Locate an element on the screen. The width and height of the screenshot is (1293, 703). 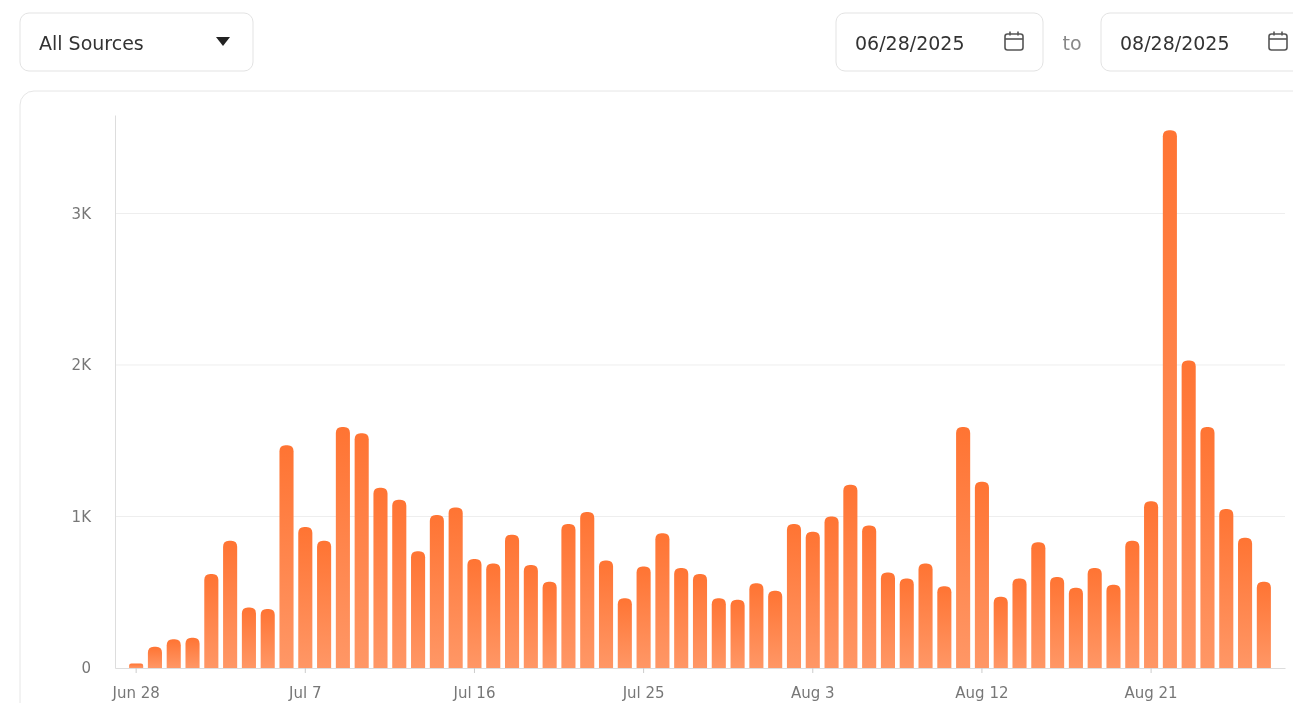
x-tick-label: Jul 25 is located at coordinates (643, 692).